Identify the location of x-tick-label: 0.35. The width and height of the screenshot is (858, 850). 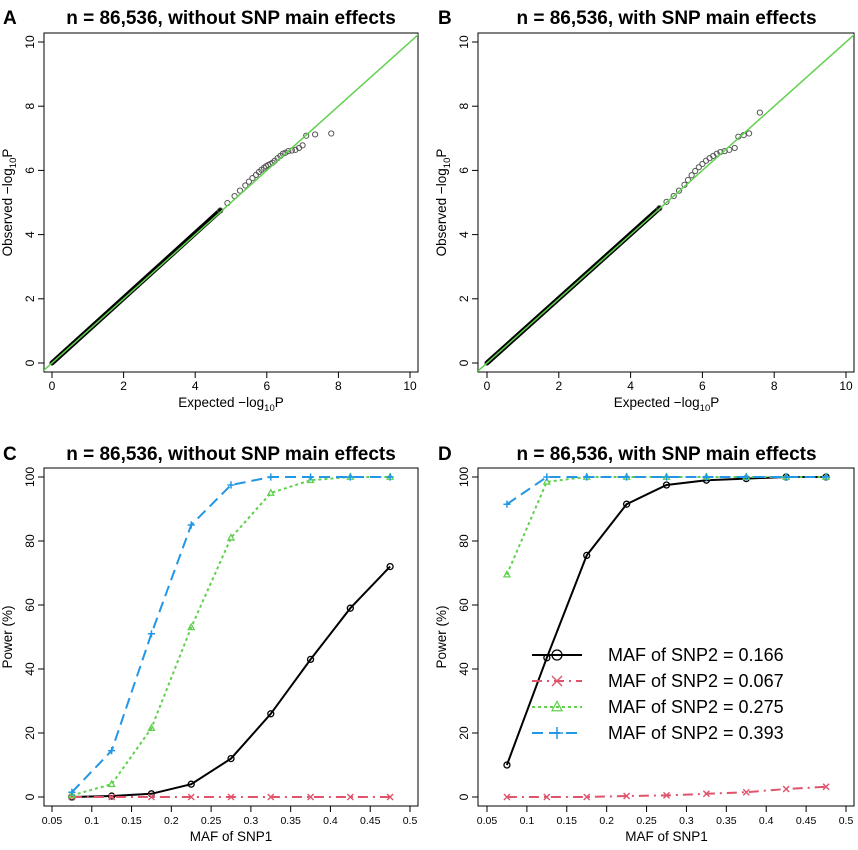
(290, 821).